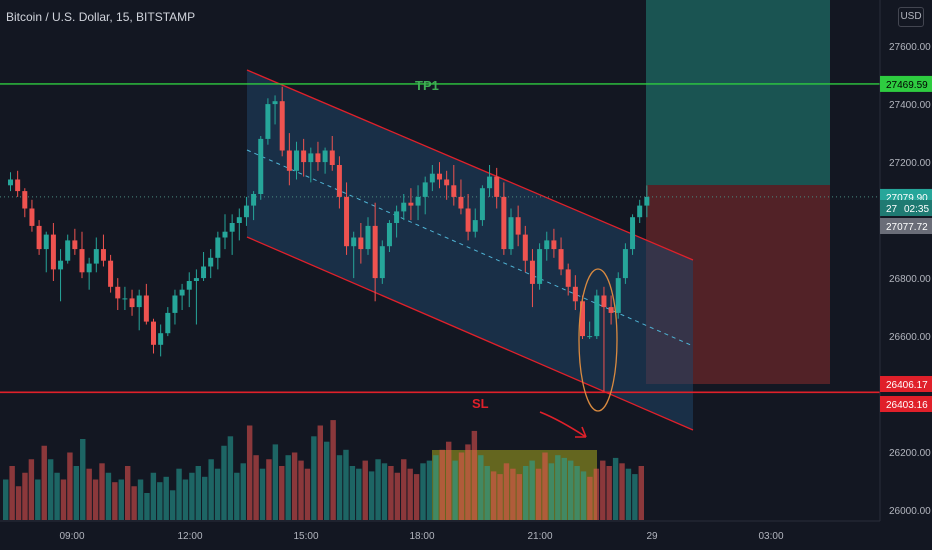 This screenshot has height=550, width=932. I want to click on symbol-title: Bitcoin / U.S. Dollar, 15, BITSTAMP, so click(101, 17).